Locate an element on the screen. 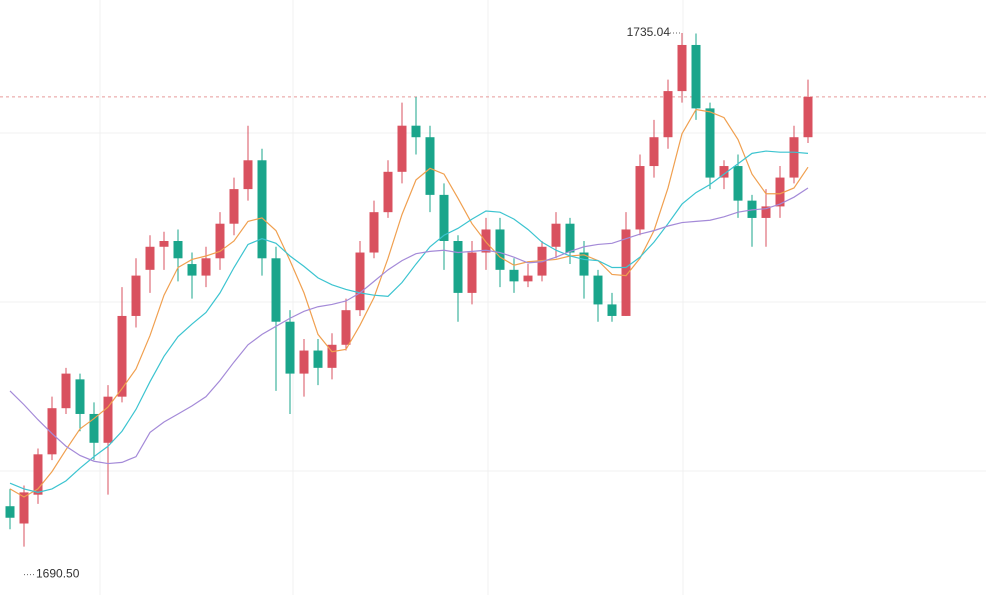 This screenshot has width=986, height=595. annotation-label: 1735.04 is located at coordinates (649, 32).